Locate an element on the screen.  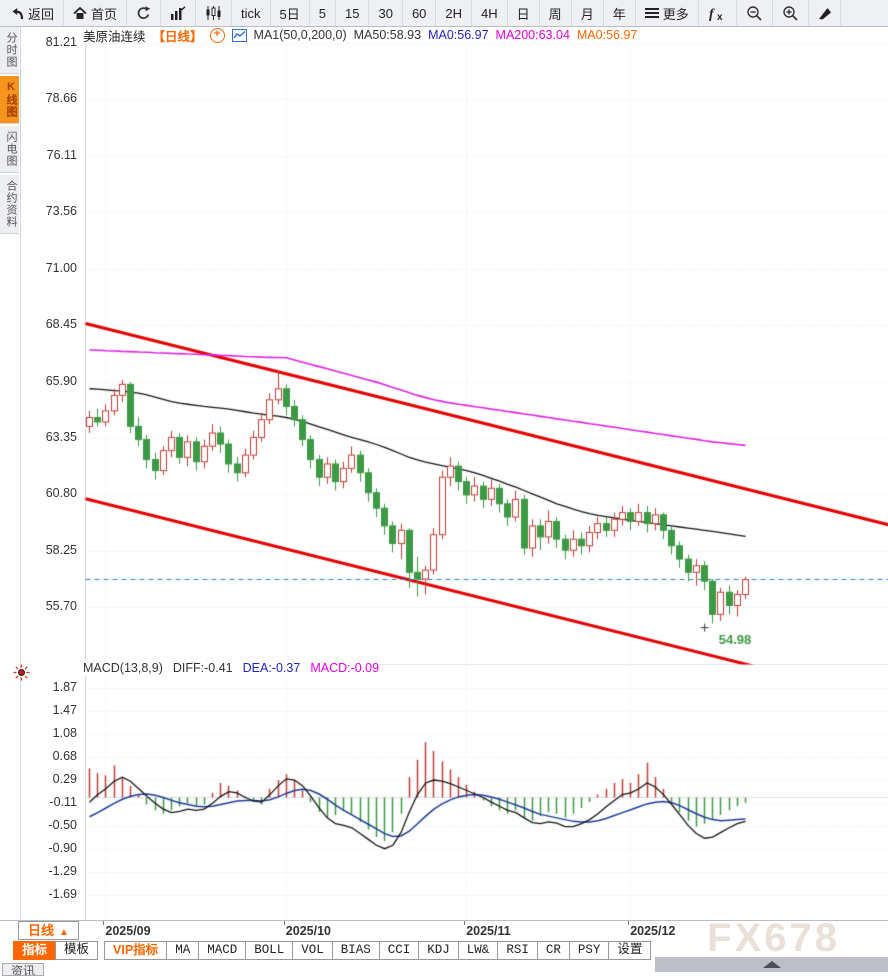
ma-indicator-icon is located at coordinates (239, 35).